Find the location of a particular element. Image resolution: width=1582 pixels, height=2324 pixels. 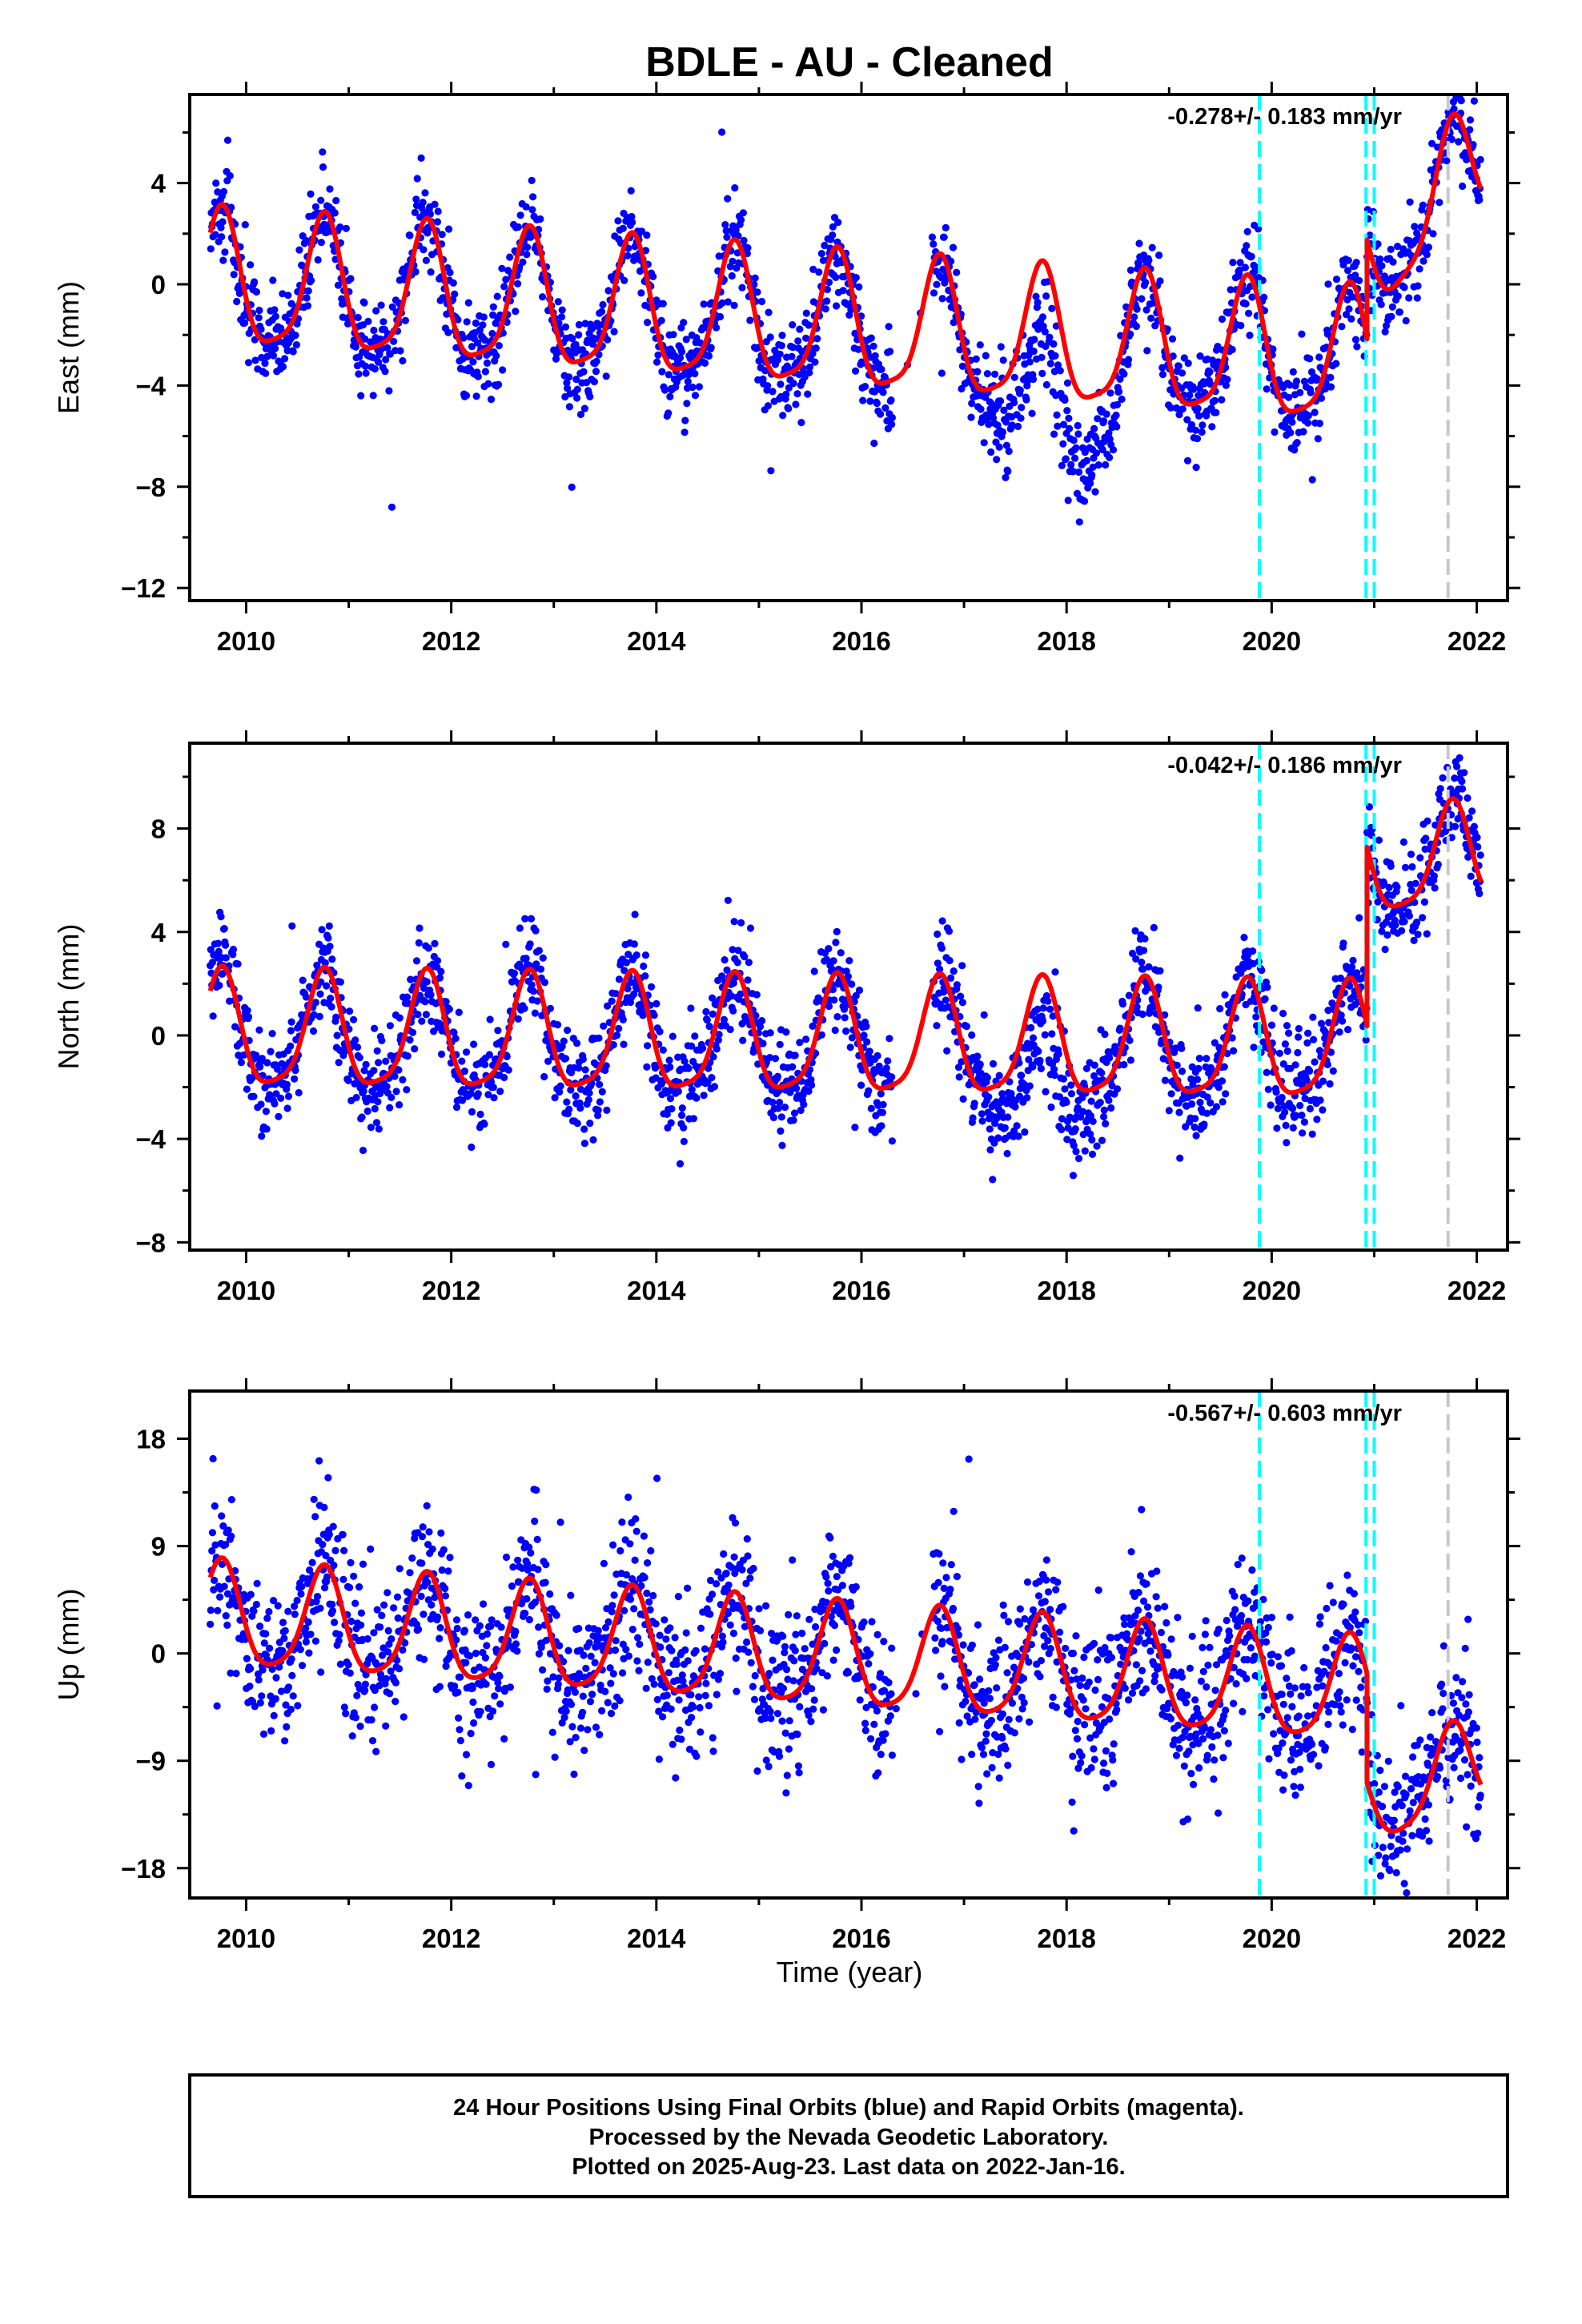

north-rate-label: -0.042+/- 0.186 mm/yr is located at coordinates (1284, 765).